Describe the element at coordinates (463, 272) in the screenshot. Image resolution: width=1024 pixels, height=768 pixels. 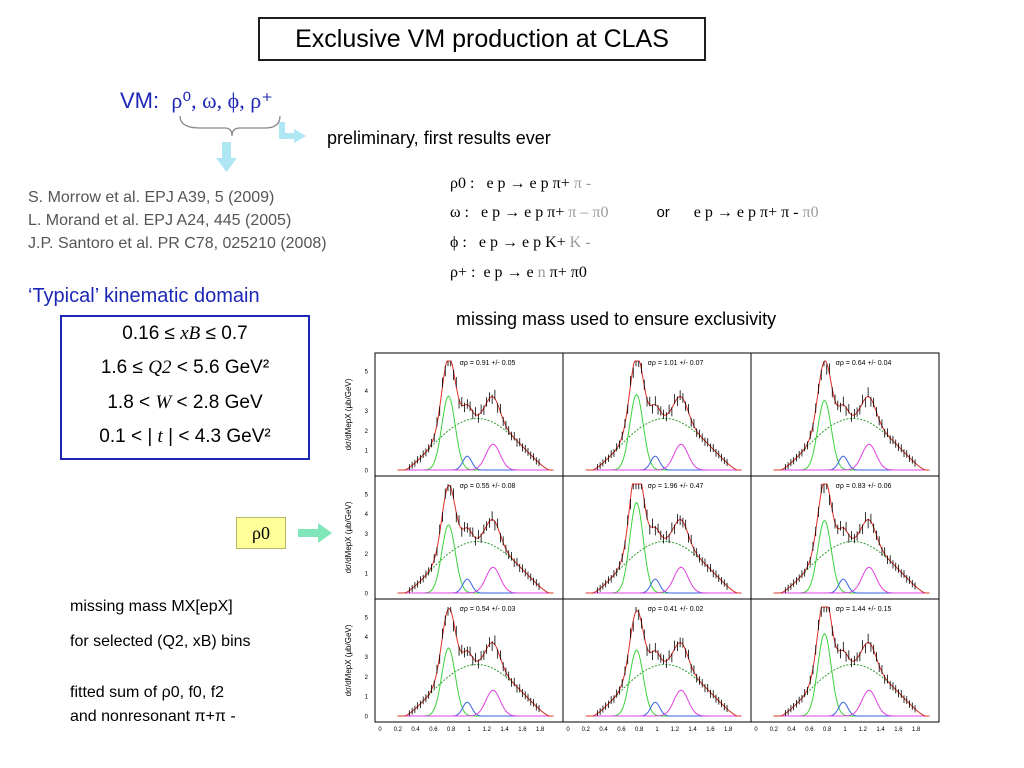
I see `reaction-lhs: ρ+ :` at that location.